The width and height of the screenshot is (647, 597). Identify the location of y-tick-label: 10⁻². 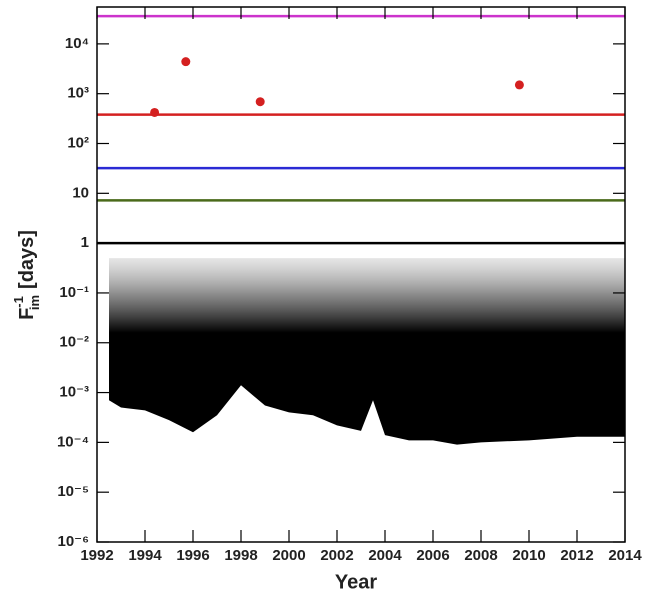
(74, 342).